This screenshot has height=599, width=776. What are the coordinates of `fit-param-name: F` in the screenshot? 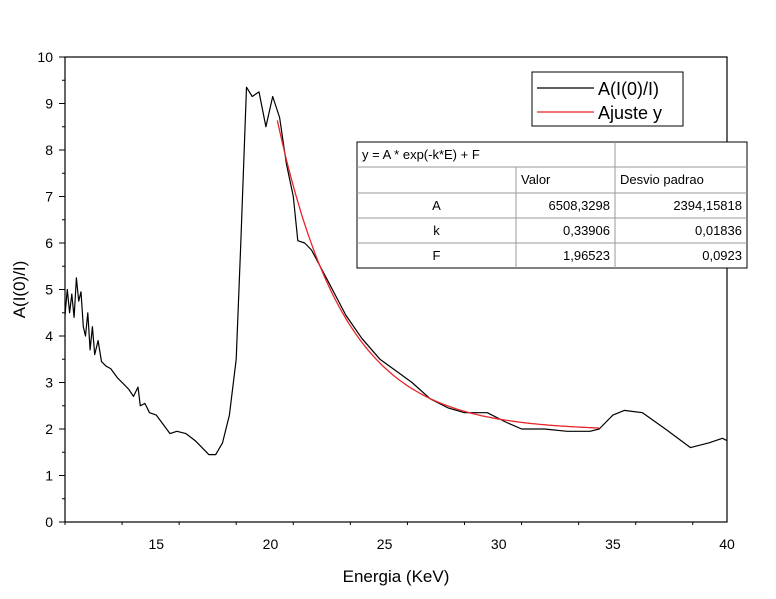 It's located at (437, 255).